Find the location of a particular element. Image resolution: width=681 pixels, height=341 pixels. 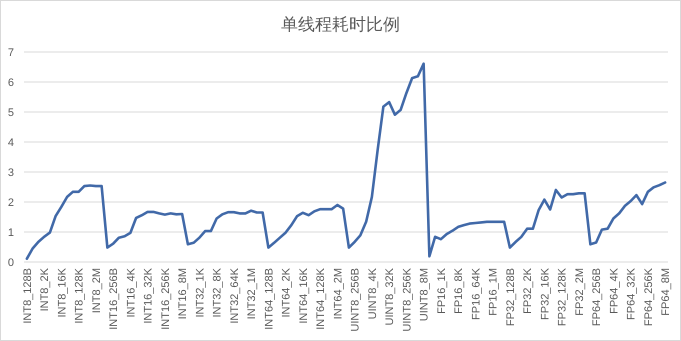

x-tick-label: INT64_128B is located at coordinates (269, 299).